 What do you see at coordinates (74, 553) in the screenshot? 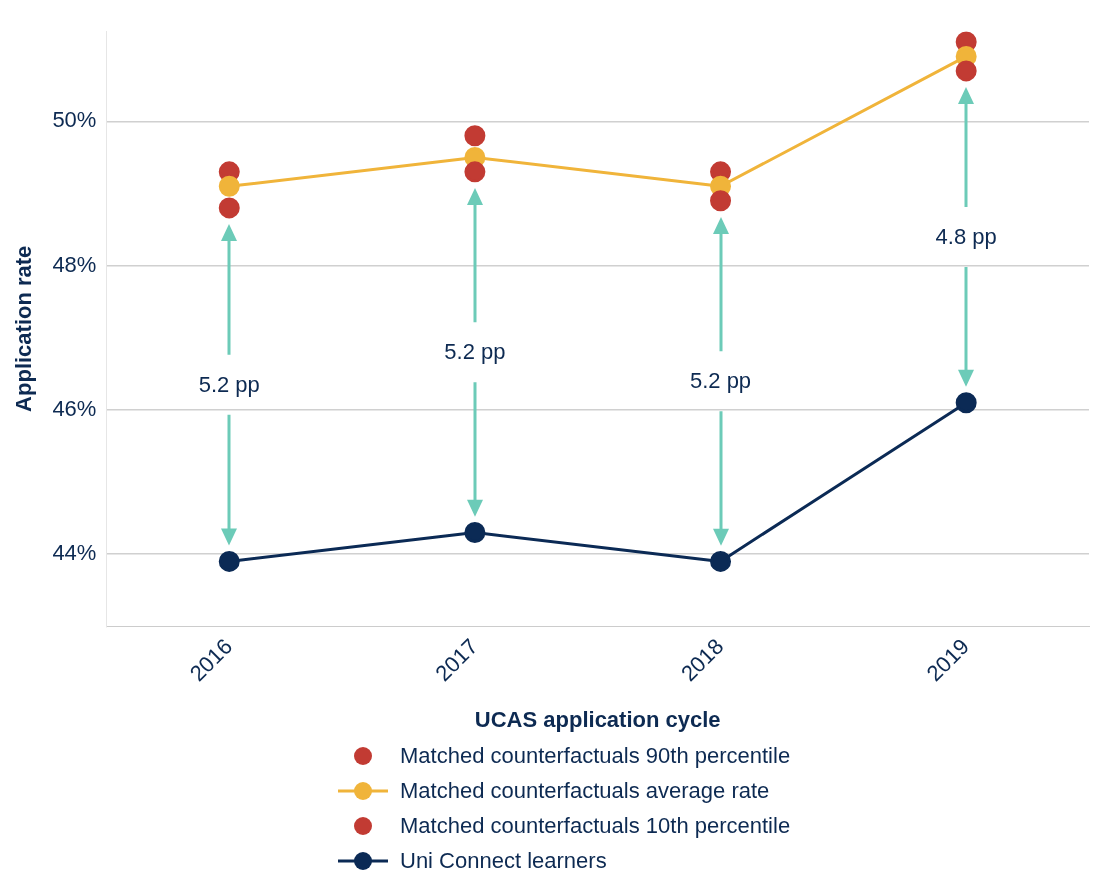
I see `y-tick-label: 44%` at bounding box center [74, 553].